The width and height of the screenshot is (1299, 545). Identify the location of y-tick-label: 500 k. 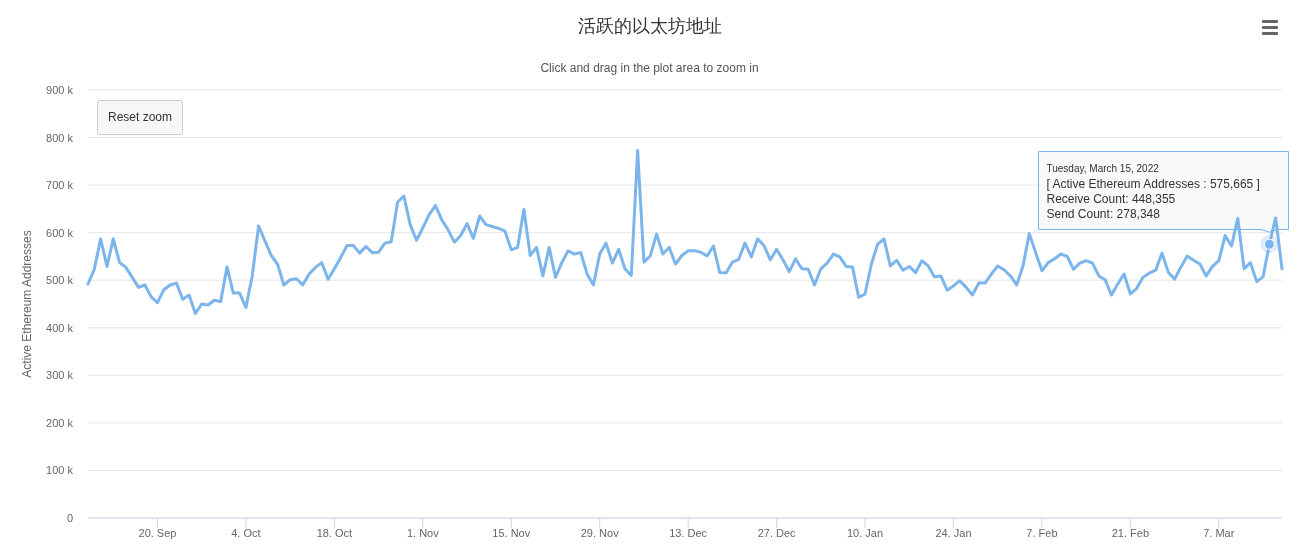
(60, 280).